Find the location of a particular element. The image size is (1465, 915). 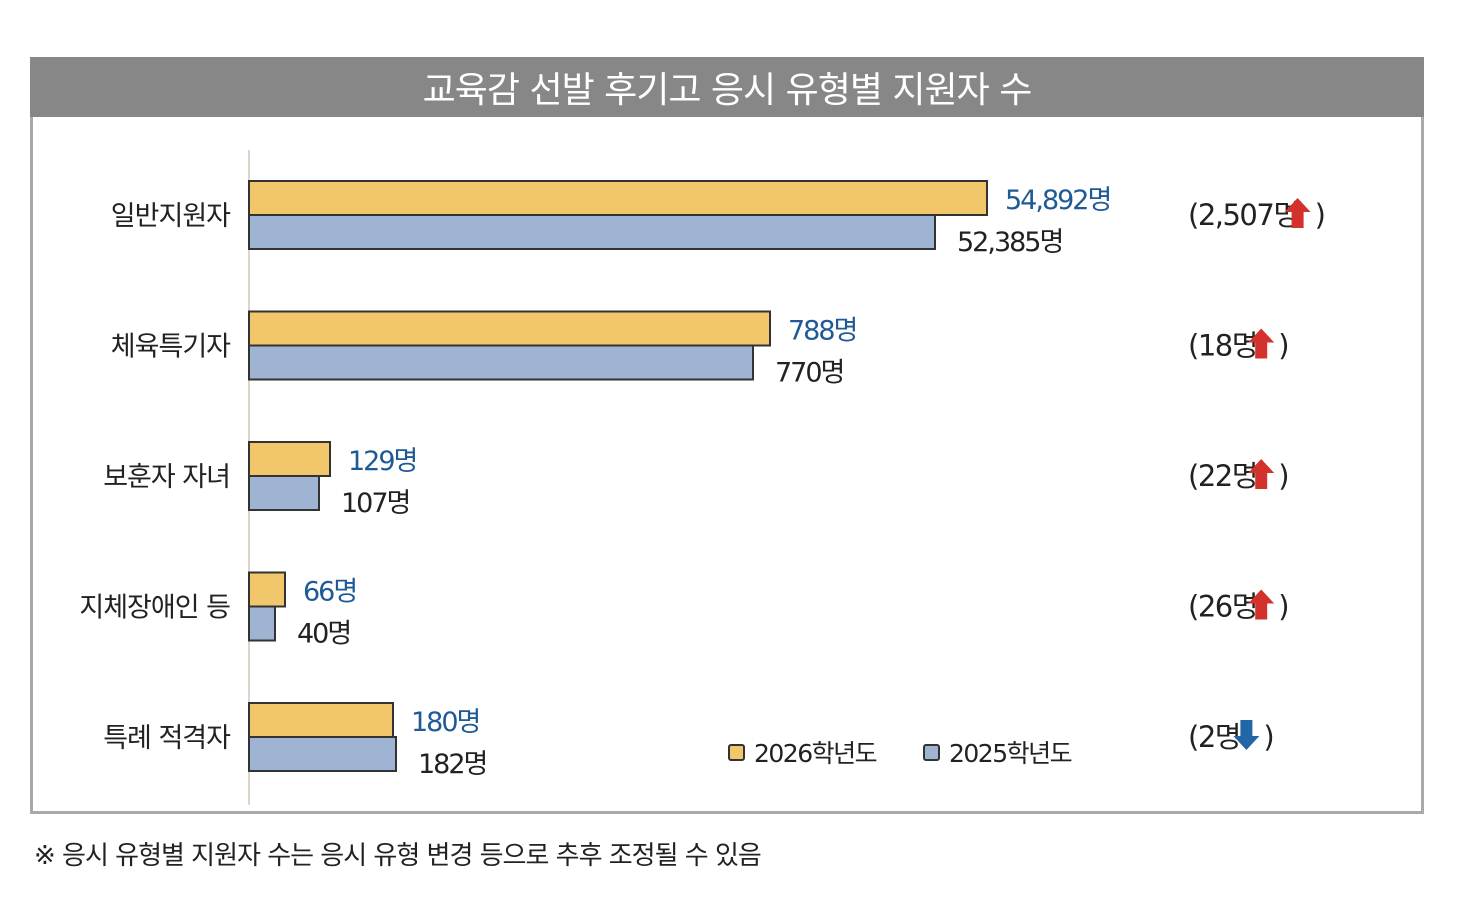

data-label: 129명 is located at coordinates (382, 461).